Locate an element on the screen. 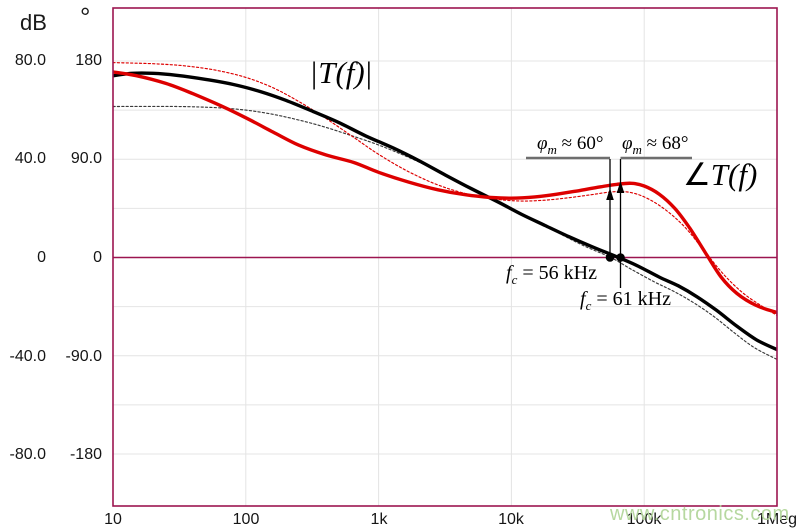 Image resolution: width=800 pixels, height=531 pixels. deg-tick-0: 0 is located at coordinates (97, 257).